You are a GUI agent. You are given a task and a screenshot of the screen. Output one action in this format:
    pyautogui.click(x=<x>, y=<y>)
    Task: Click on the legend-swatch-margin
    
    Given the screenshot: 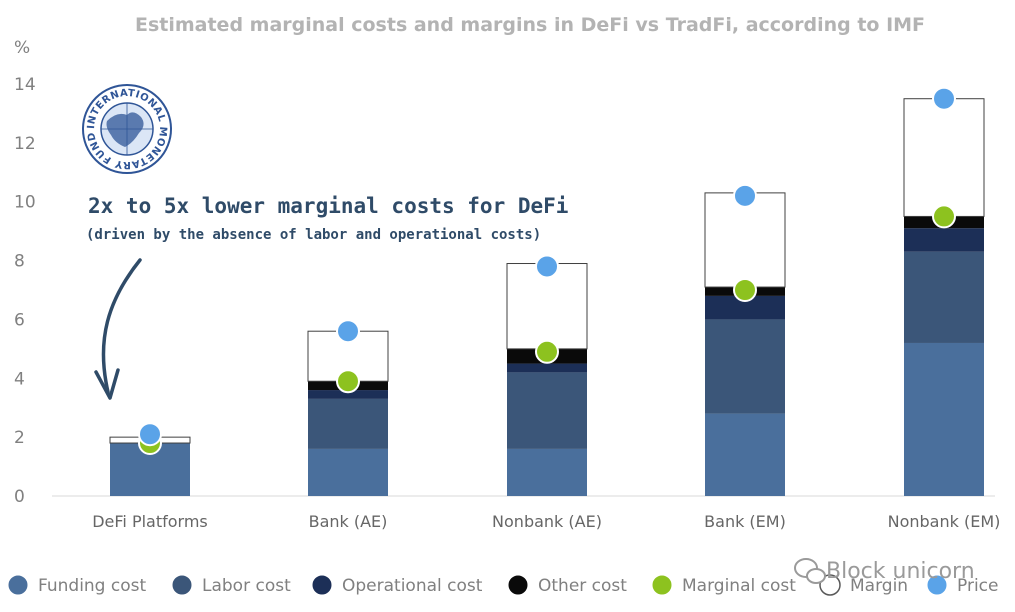 What is the action you would take?
    pyautogui.click(x=830, y=585)
    